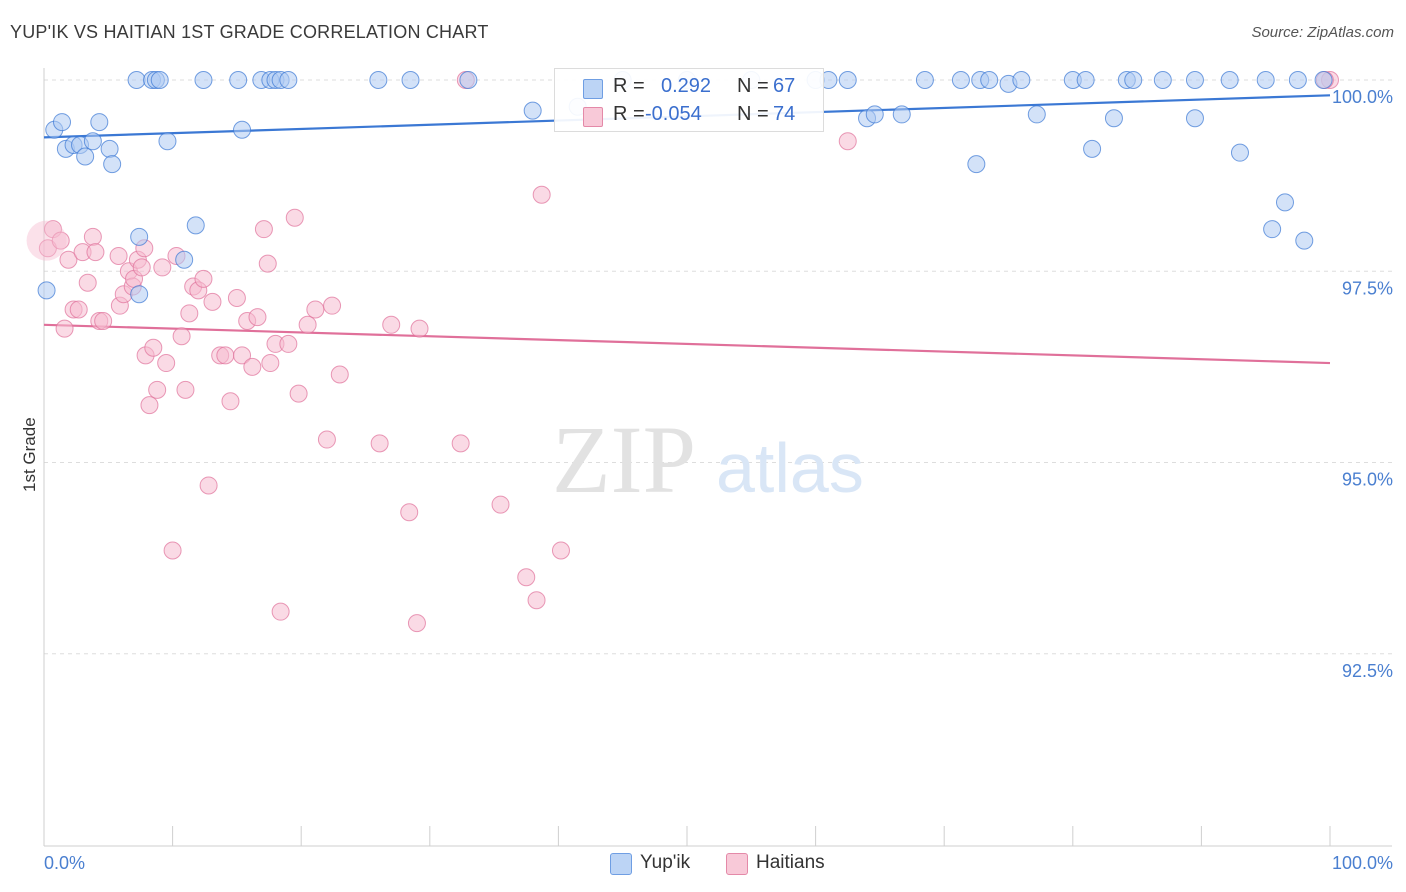  What do you see at coordinates (1367, 480) in the screenshot?
I see `y-tick-label: 95.0%` at bounding box center [1367, 480].